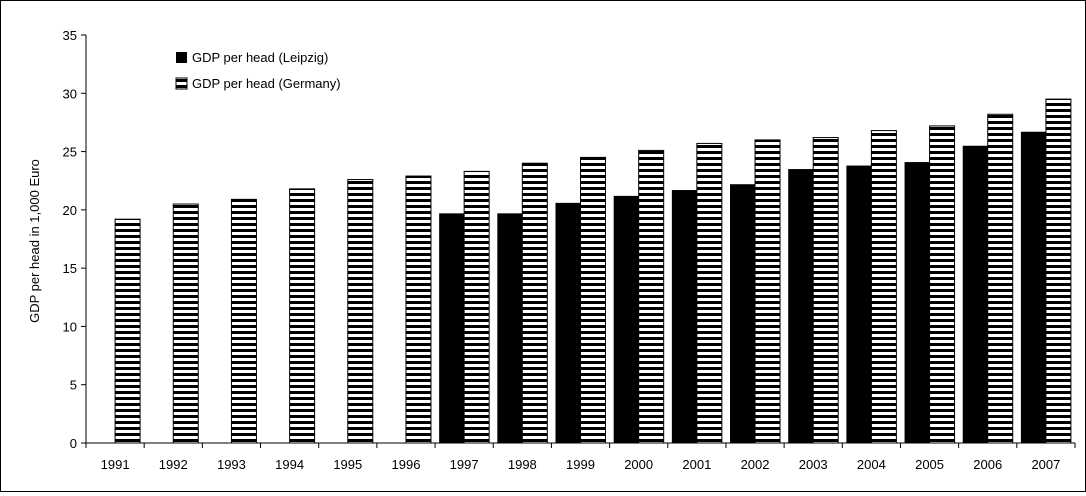 This screenshot has height=496, width=1086. I want to click on legend-swatch-germany, so click(181, 83).